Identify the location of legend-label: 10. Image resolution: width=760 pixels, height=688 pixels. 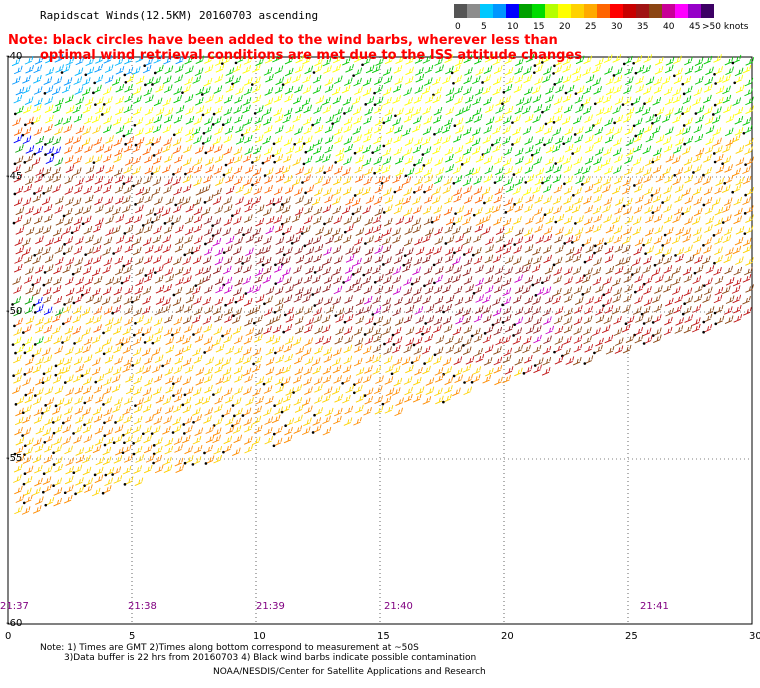
(513, 27).